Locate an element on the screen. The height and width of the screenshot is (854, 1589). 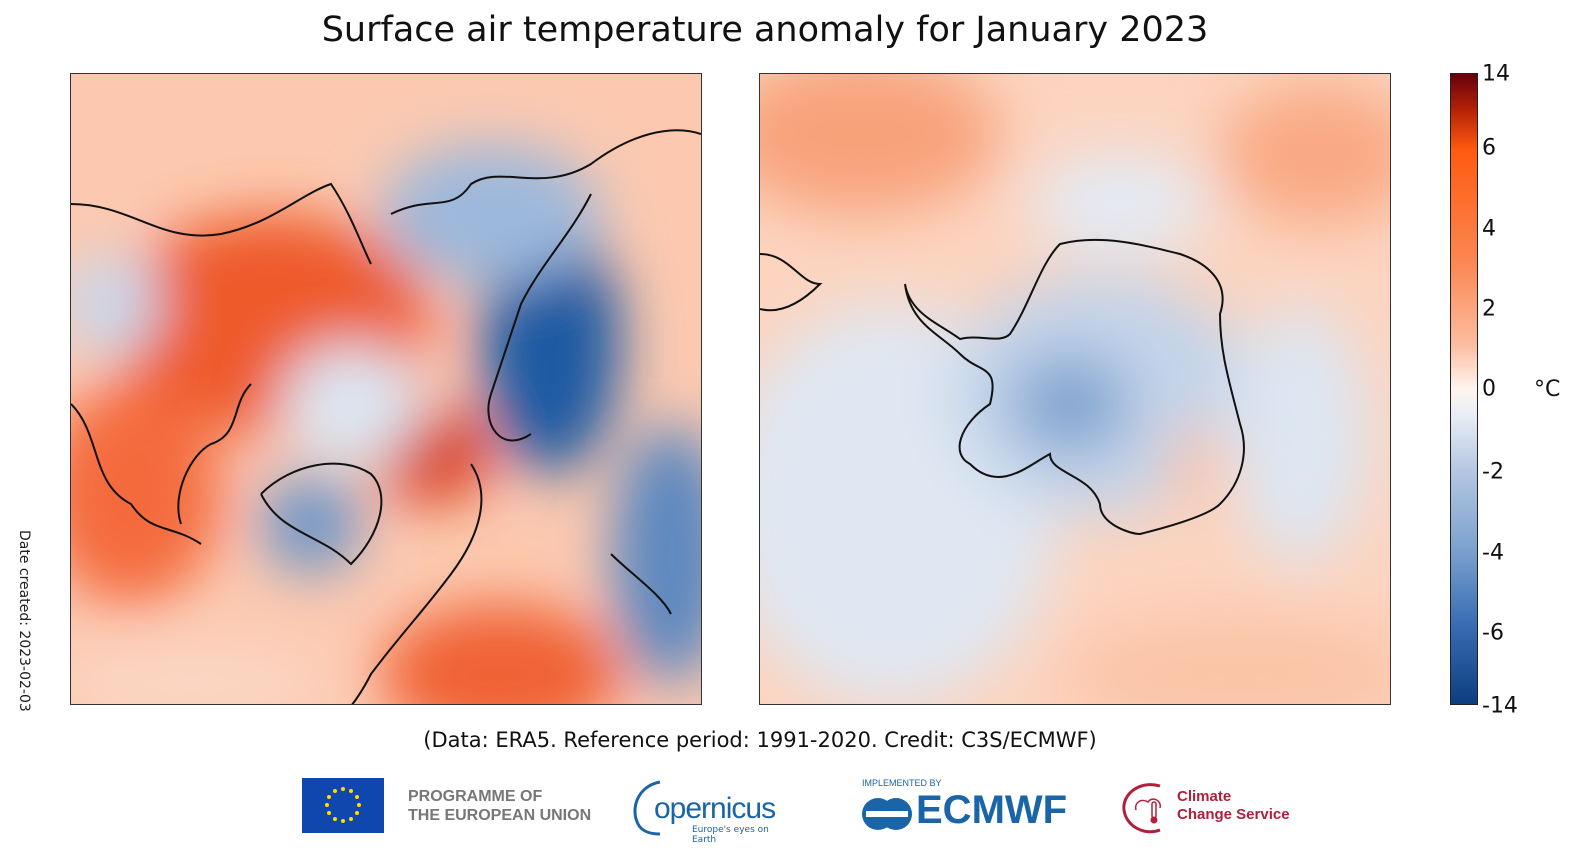
copernicus-wordmark: opernicus is located at coordinates (715, 808).